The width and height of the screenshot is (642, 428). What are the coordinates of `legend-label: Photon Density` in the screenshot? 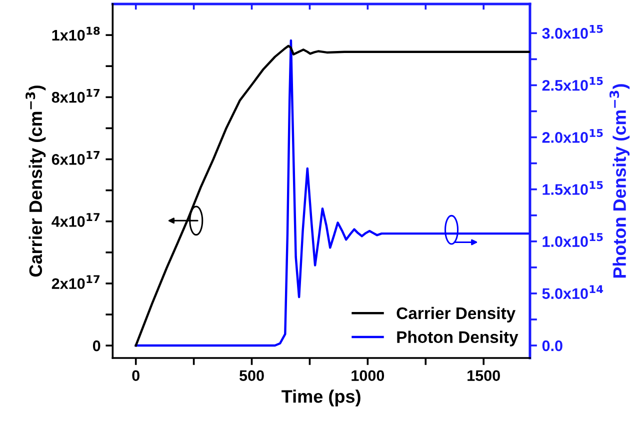 It's located at (457, 338).